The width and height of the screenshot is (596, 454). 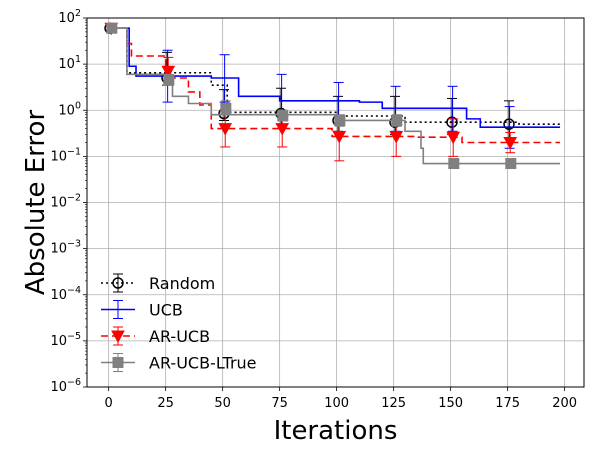 What do you see at coordinates (507, 403) in the screenshot?
I see `x-tick-label: 175` at bounding box center [507, 403].